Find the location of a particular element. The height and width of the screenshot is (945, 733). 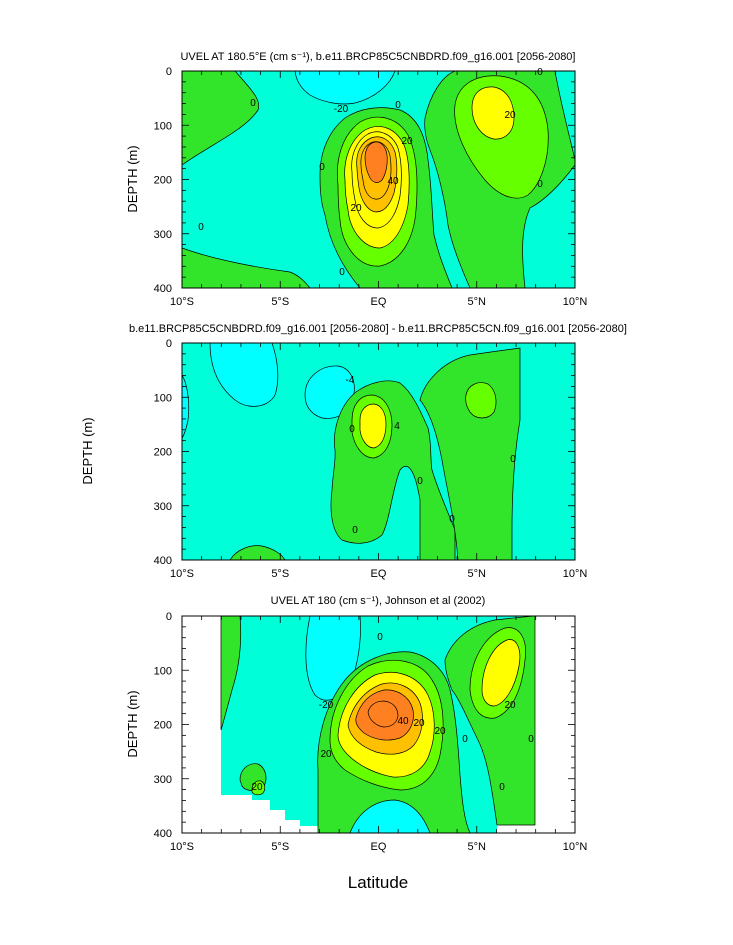

panel-3-xtick-label: 10°S is located at coordinates (182, 847).